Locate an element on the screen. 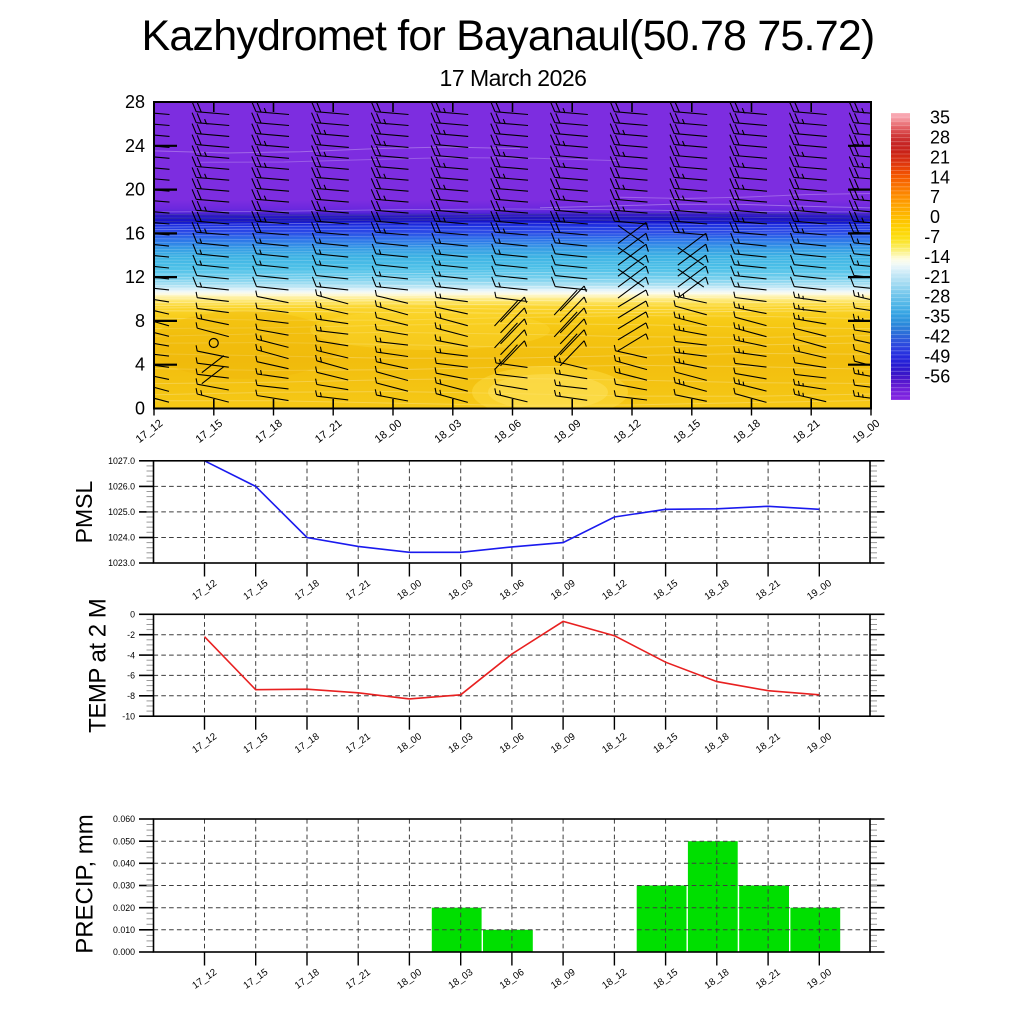 Image resolution: width=1024 pixels, height=1029 pixels. svg-text: 1026.0 is located at coordinates (121, 487).